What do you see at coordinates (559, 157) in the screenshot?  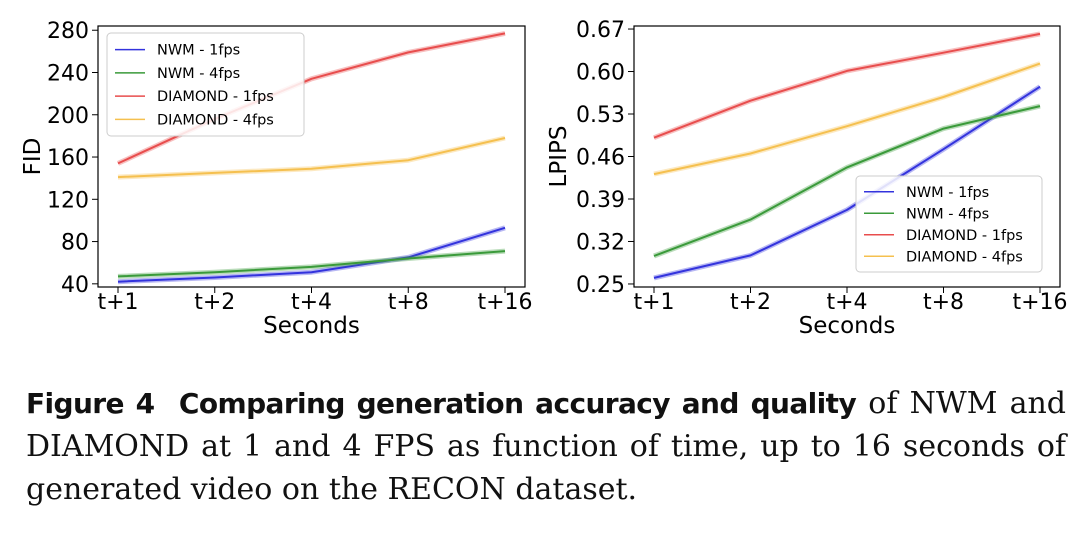 I see `y-axis-label: LPIPS` at bounding box center [559, 157].